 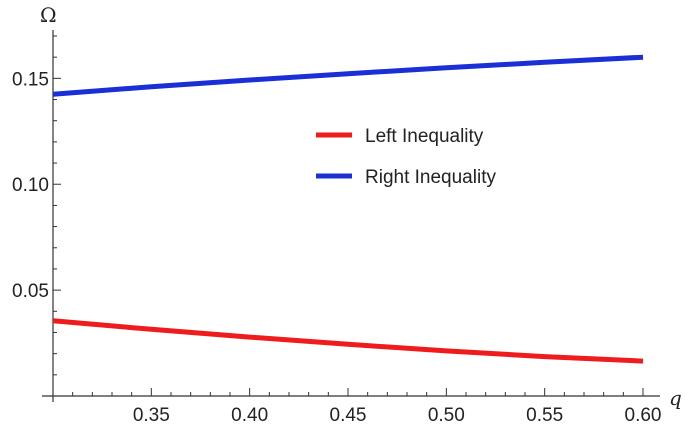 I want to click on legend-label: Left Inequality, so click(x=424, y=136).